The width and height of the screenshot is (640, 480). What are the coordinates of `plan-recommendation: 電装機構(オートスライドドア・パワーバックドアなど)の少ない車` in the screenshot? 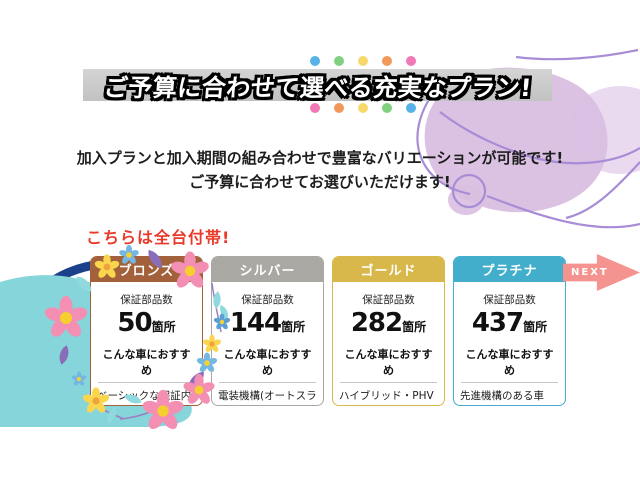 It's located at (267, 396).